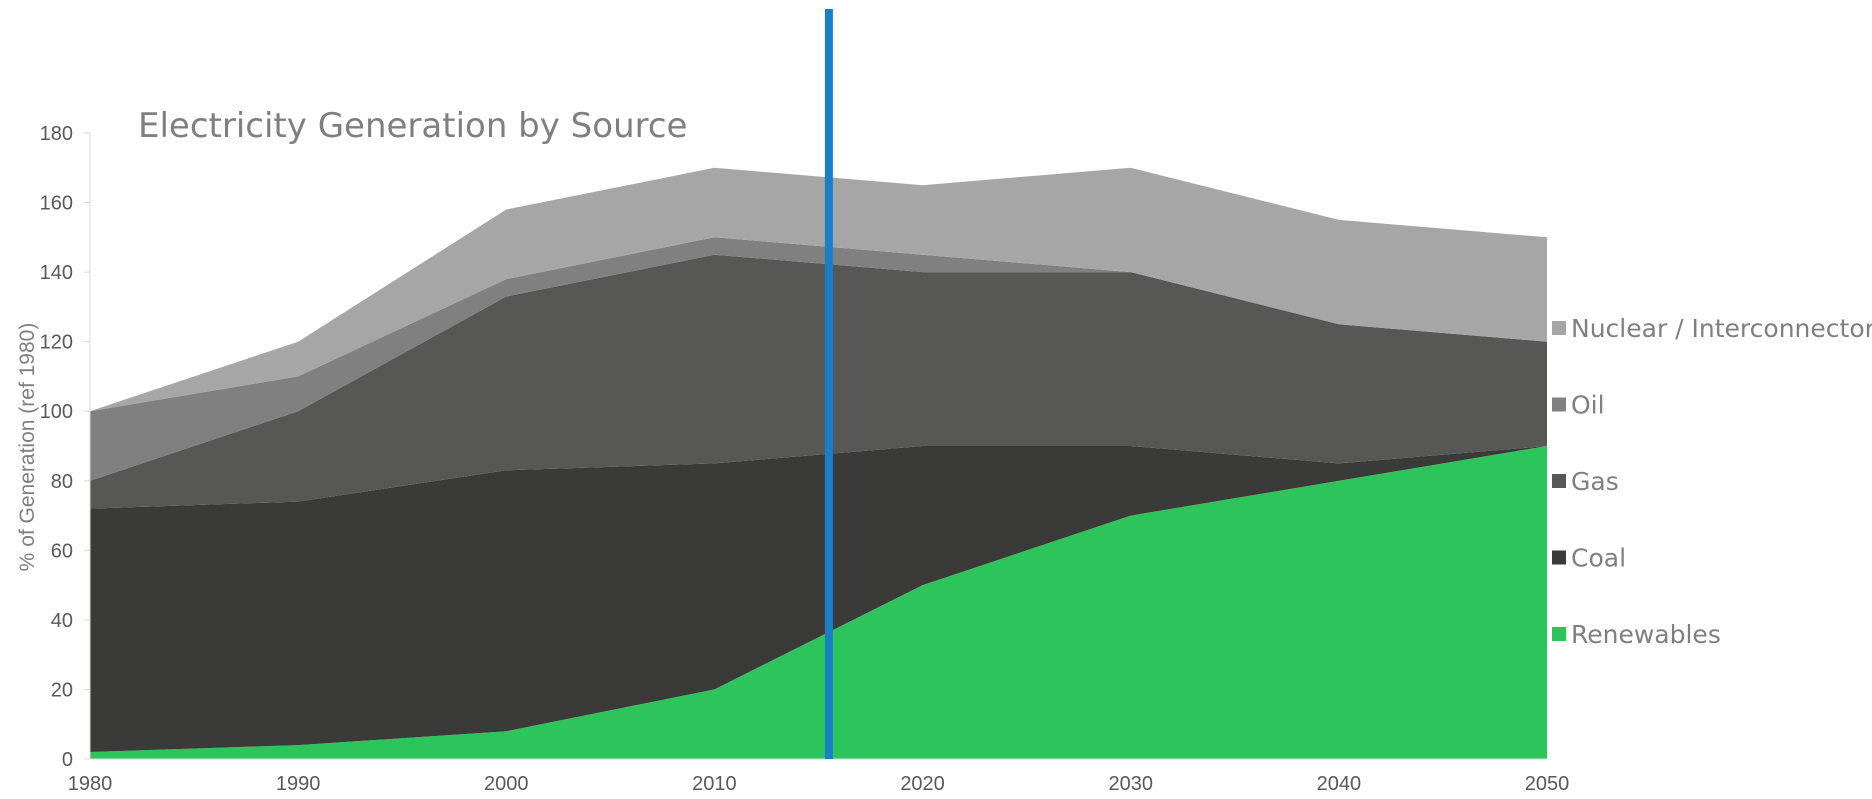  I want to click on chart-title: Electricity Generation by Source, so click(412, 126).